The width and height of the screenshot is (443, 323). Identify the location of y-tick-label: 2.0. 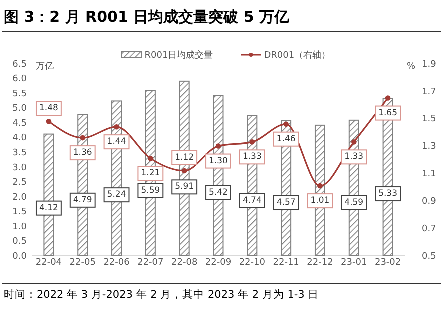
(20, 197).